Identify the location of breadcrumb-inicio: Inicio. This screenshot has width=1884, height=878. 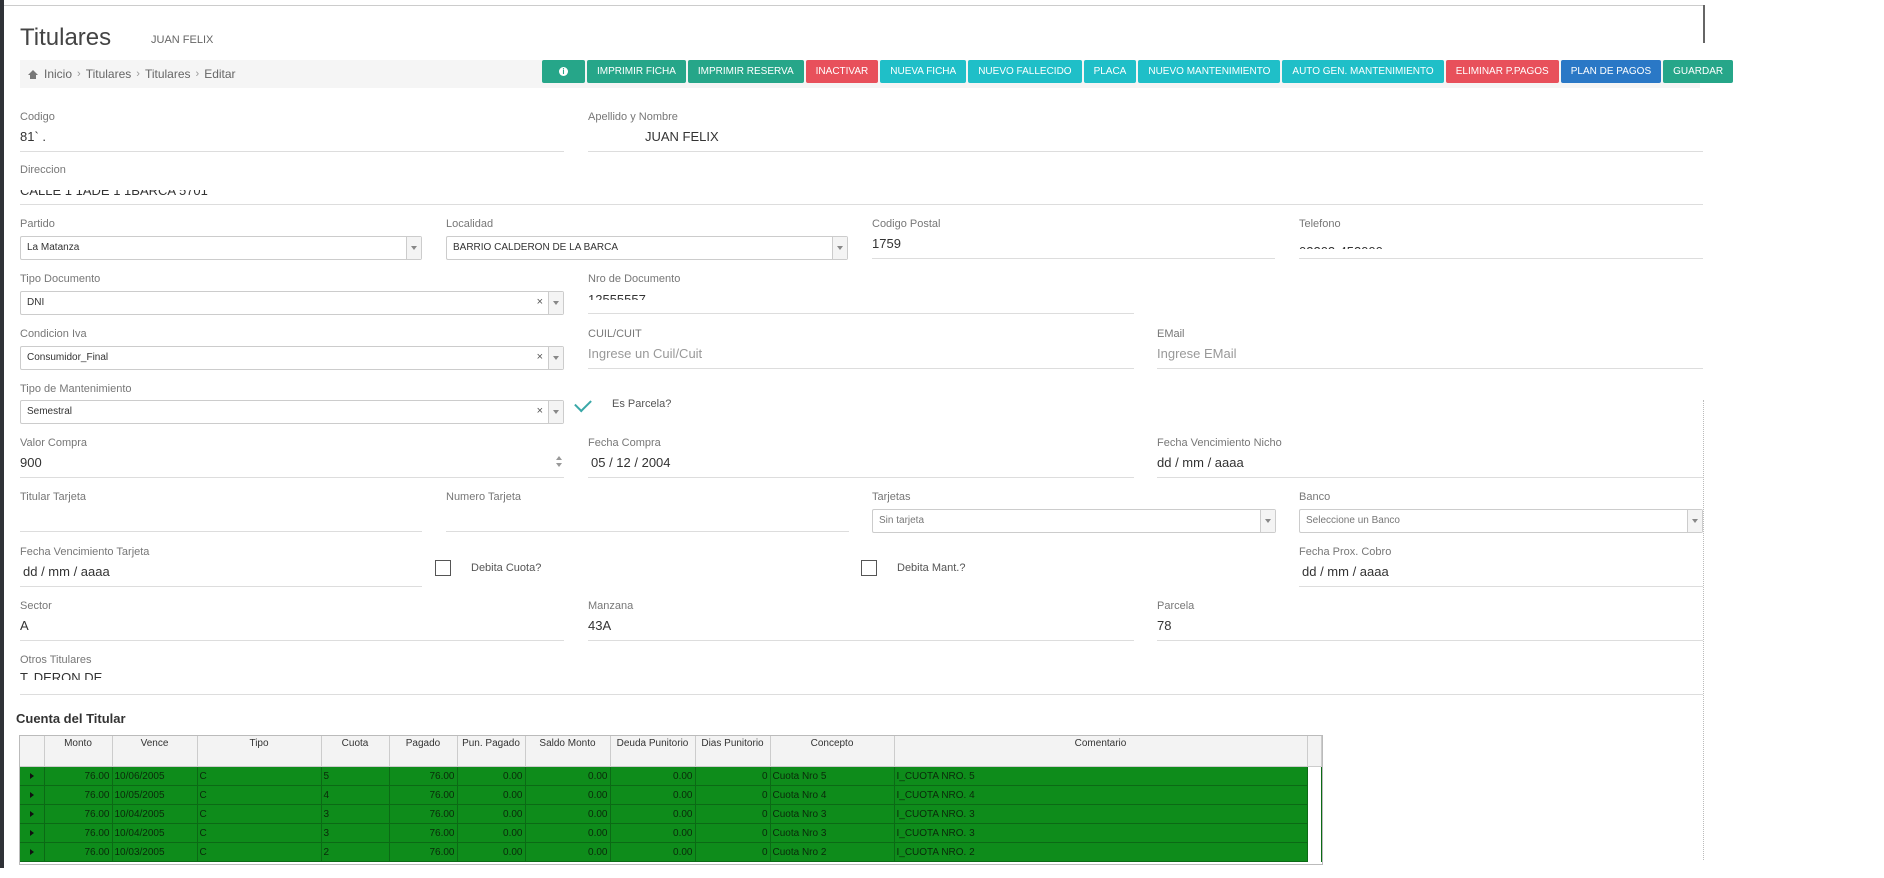
(58, 74).